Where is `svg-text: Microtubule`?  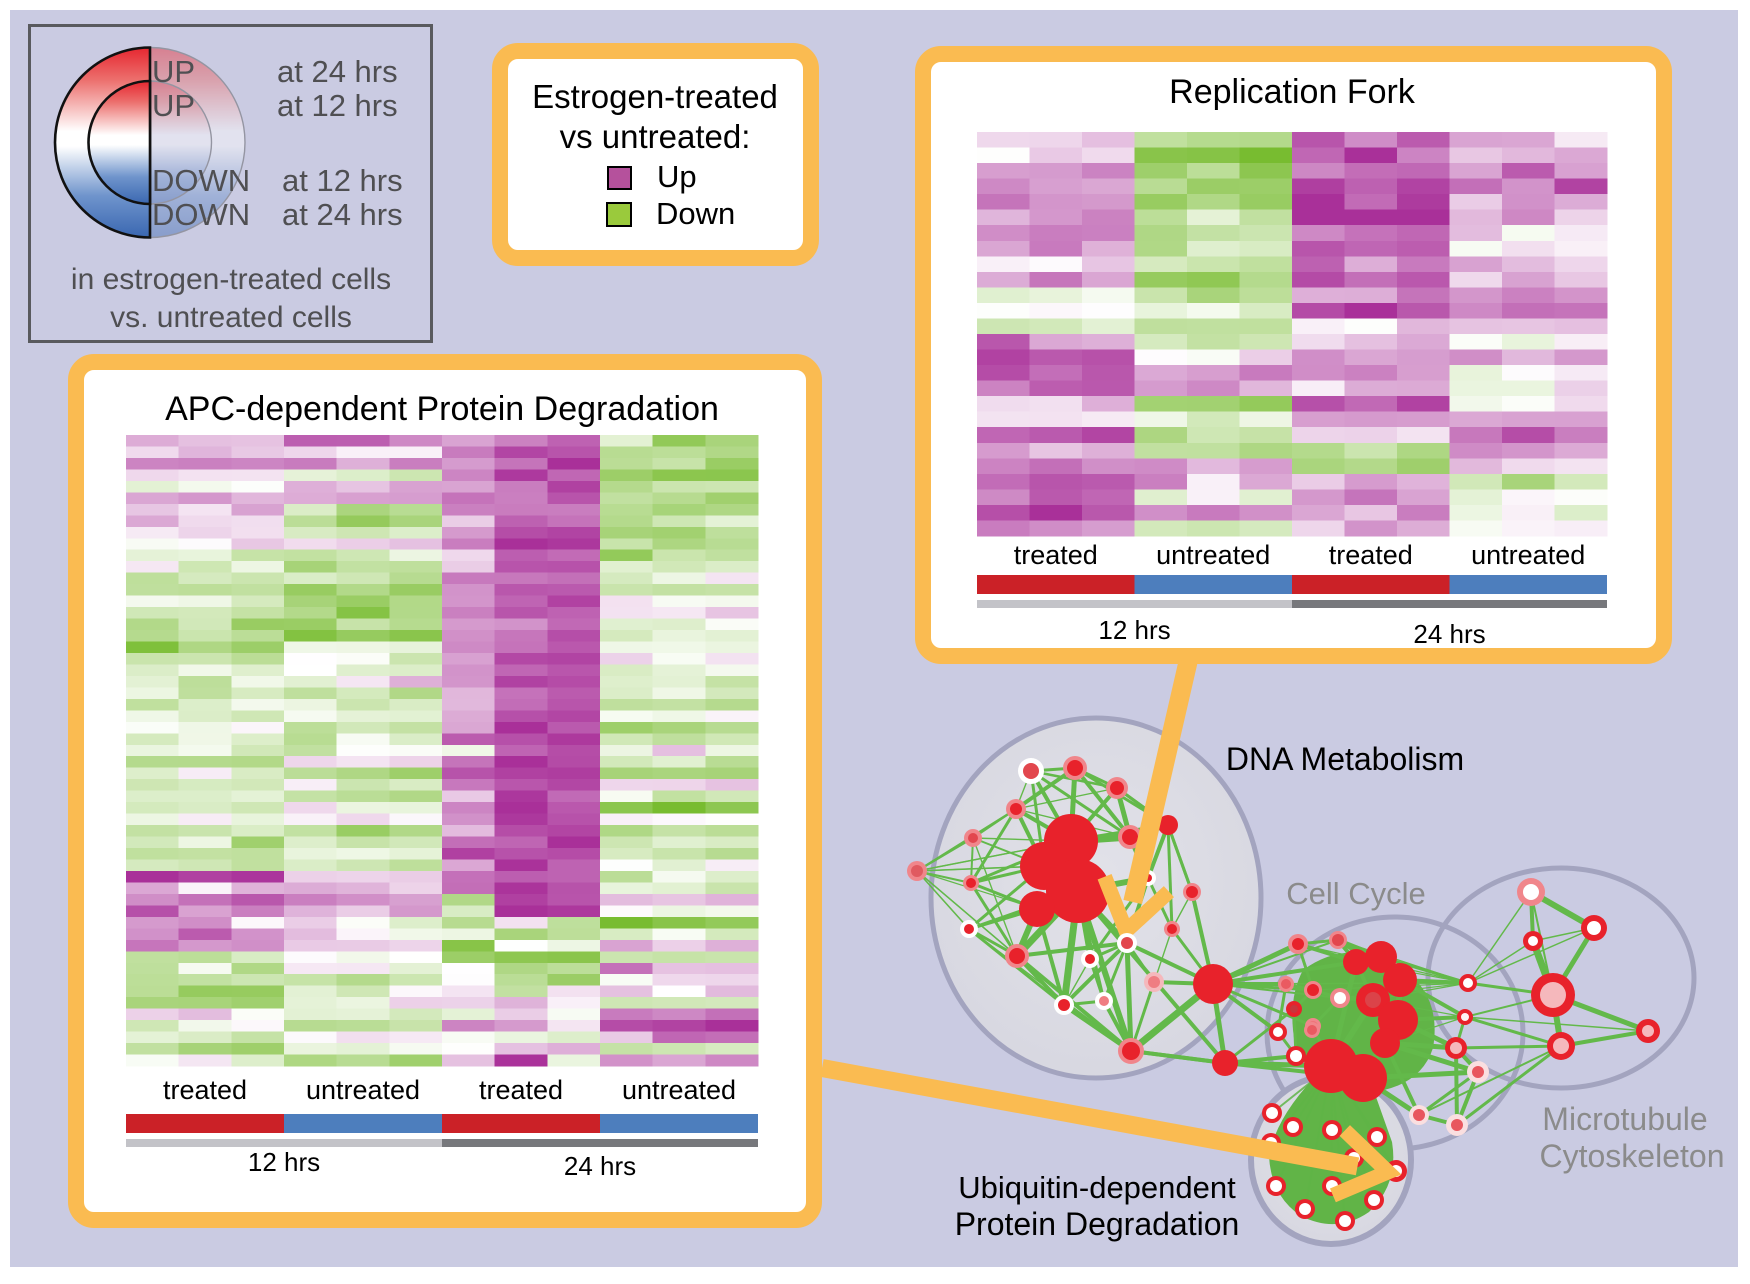 svg-text: Microtubule is located at coordinates (1624, 1119).